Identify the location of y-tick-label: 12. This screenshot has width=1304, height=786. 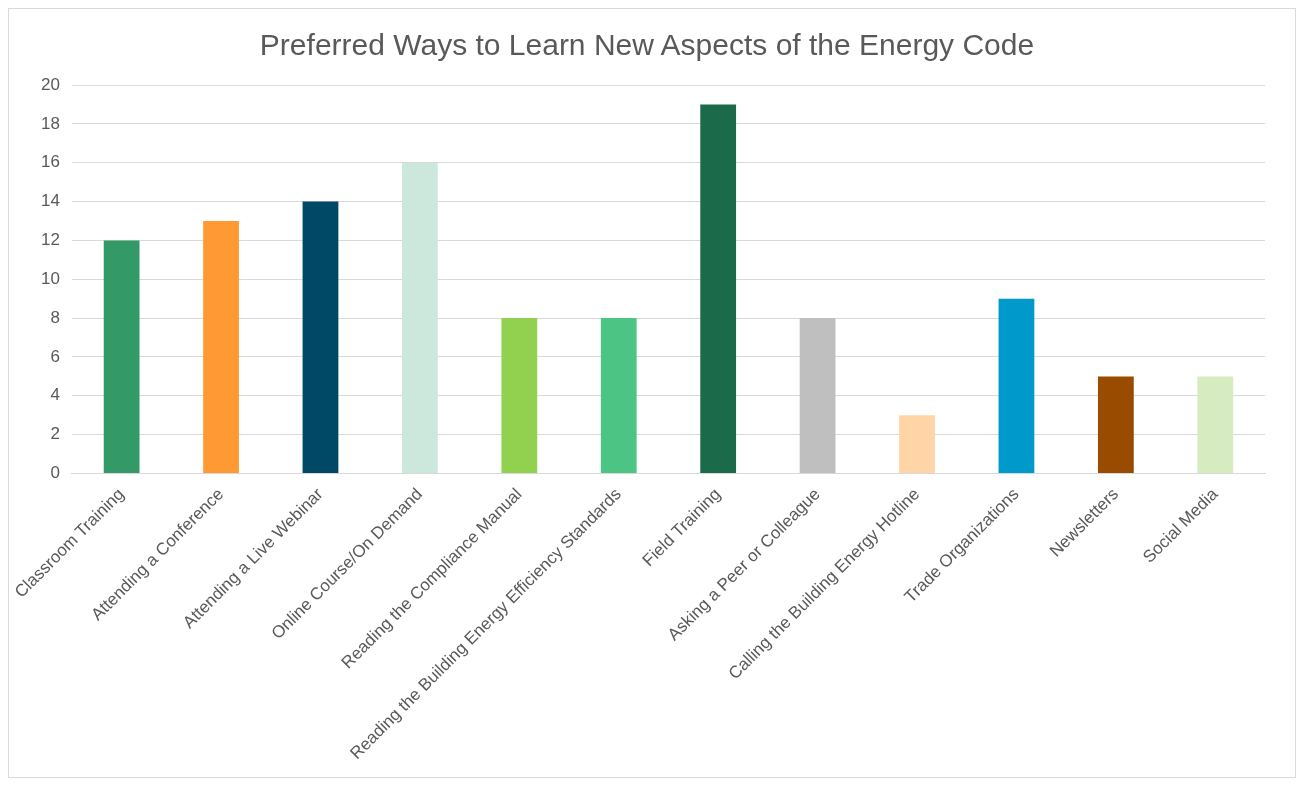
(50, 240).